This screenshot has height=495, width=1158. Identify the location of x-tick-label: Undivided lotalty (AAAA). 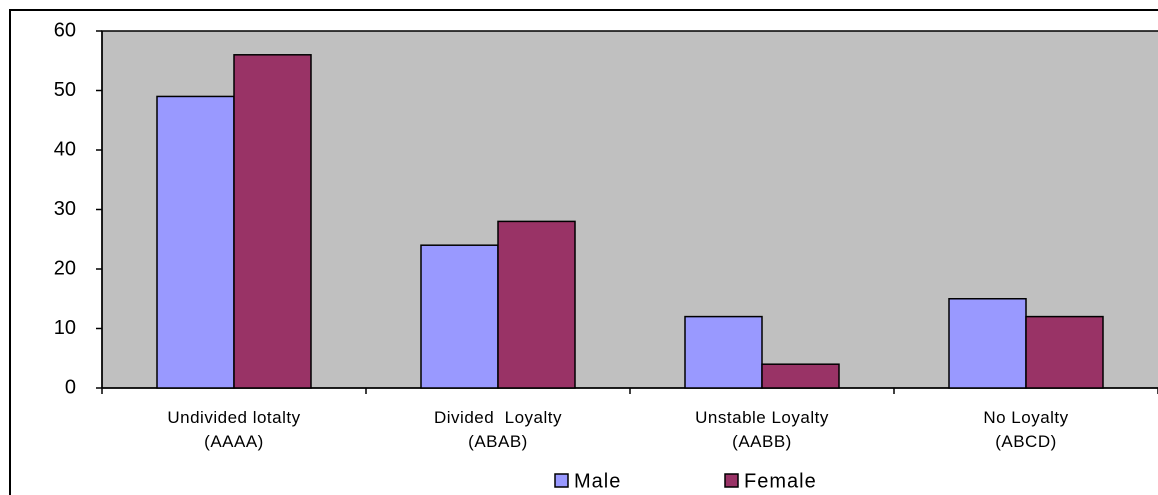
(236, 429).